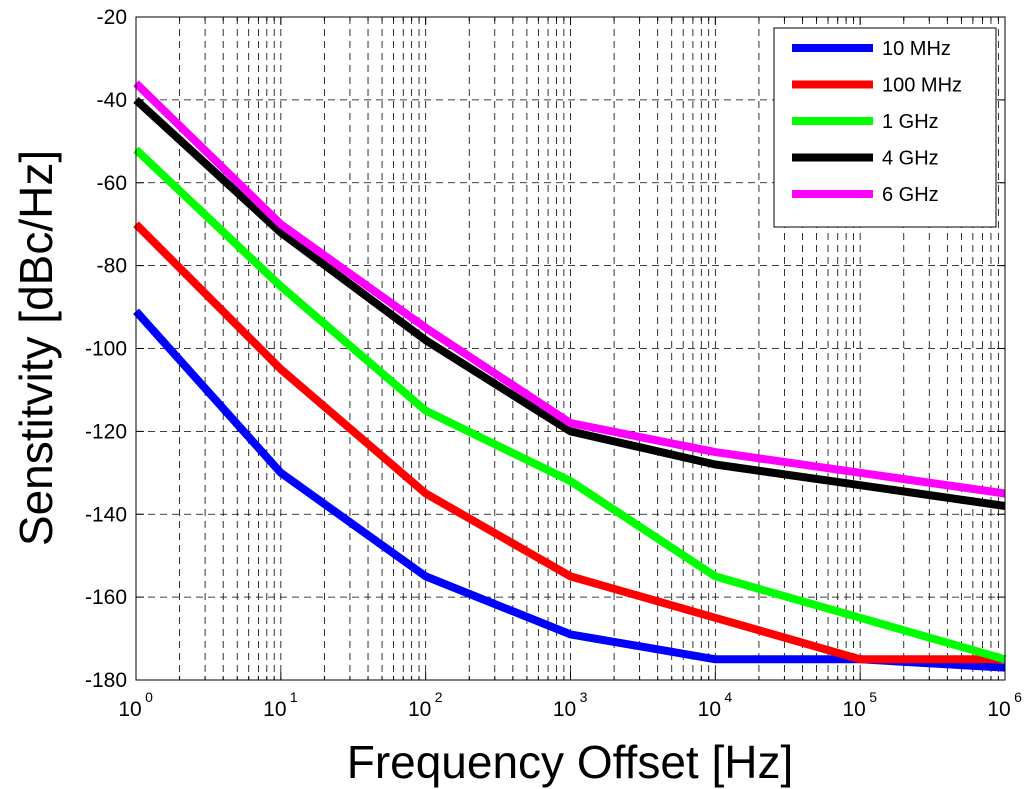 This screenshot has width=1027, height=789. What do you see at coordinates (910, 195) in the screenshot?
I see `legend-label-6-ghz: 6 GHz` at bounding box center [910, 195].